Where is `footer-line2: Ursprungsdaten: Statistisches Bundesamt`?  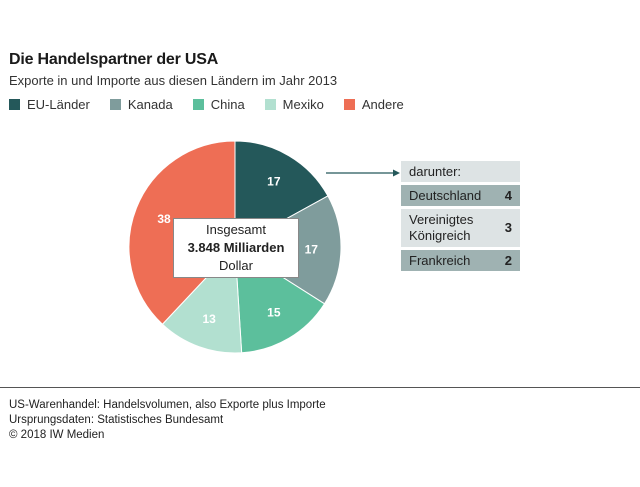
footer-line2: Ursprungsdaten: Statistisches Bundesamt is located at coordinates (116, 420).